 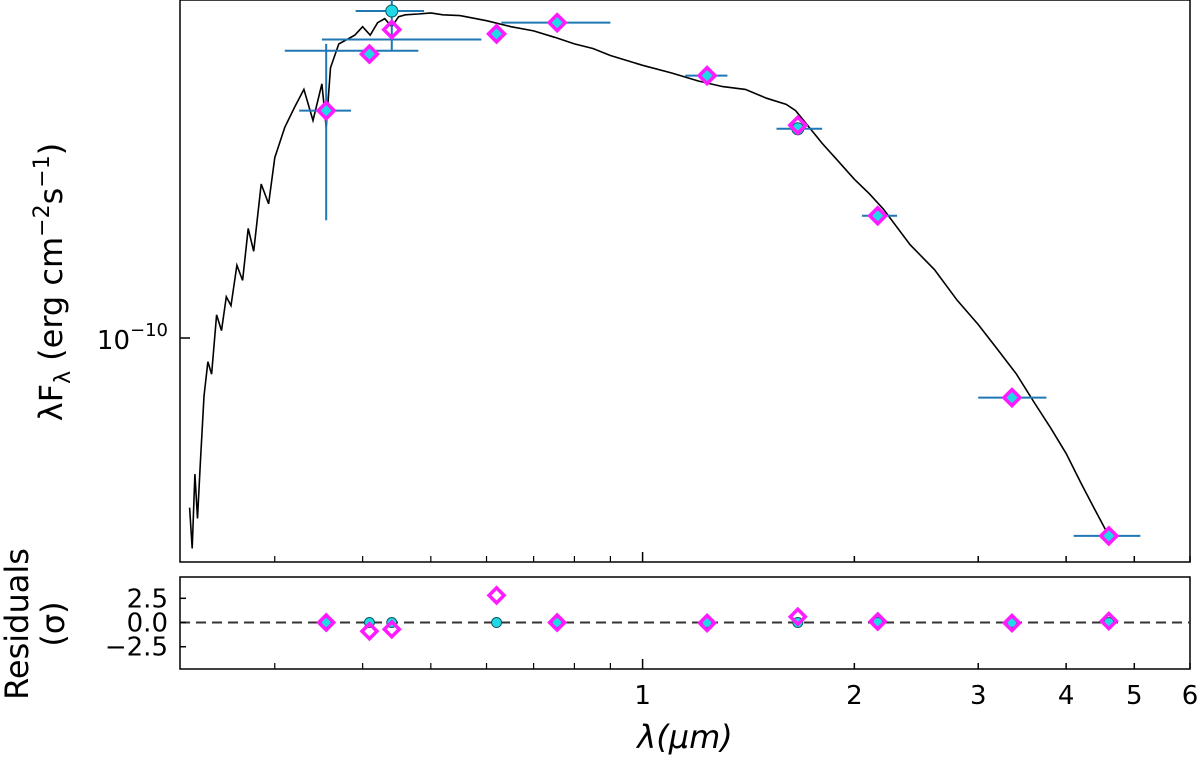 What do you see at coordinates (683, 737) in the screenshot?
I see `x-axis-label: λ(μm)` at bounding box center [683, 737].